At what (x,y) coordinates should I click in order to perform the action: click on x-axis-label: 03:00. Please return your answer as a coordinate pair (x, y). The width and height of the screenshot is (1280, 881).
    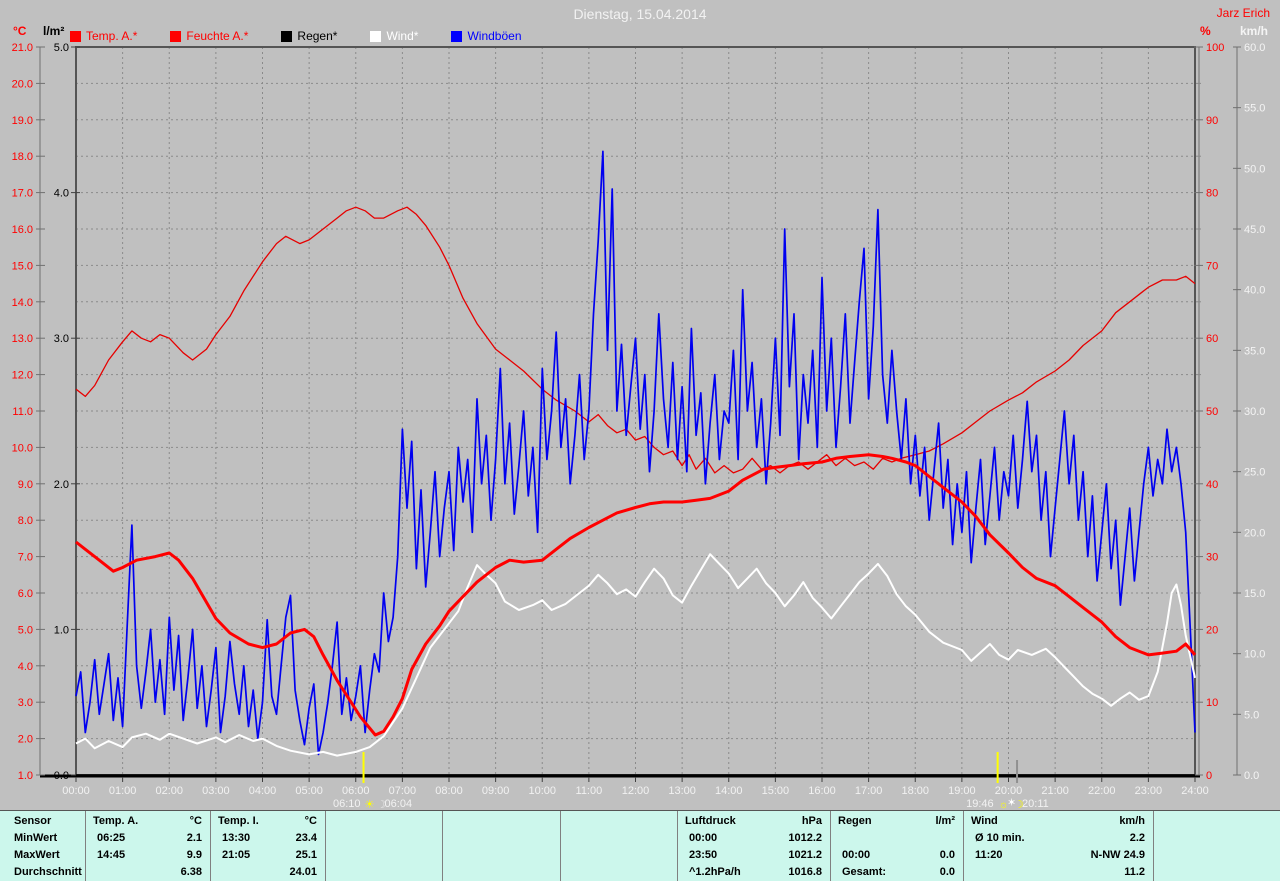
    Looking at the image, I should click on (216, 791).